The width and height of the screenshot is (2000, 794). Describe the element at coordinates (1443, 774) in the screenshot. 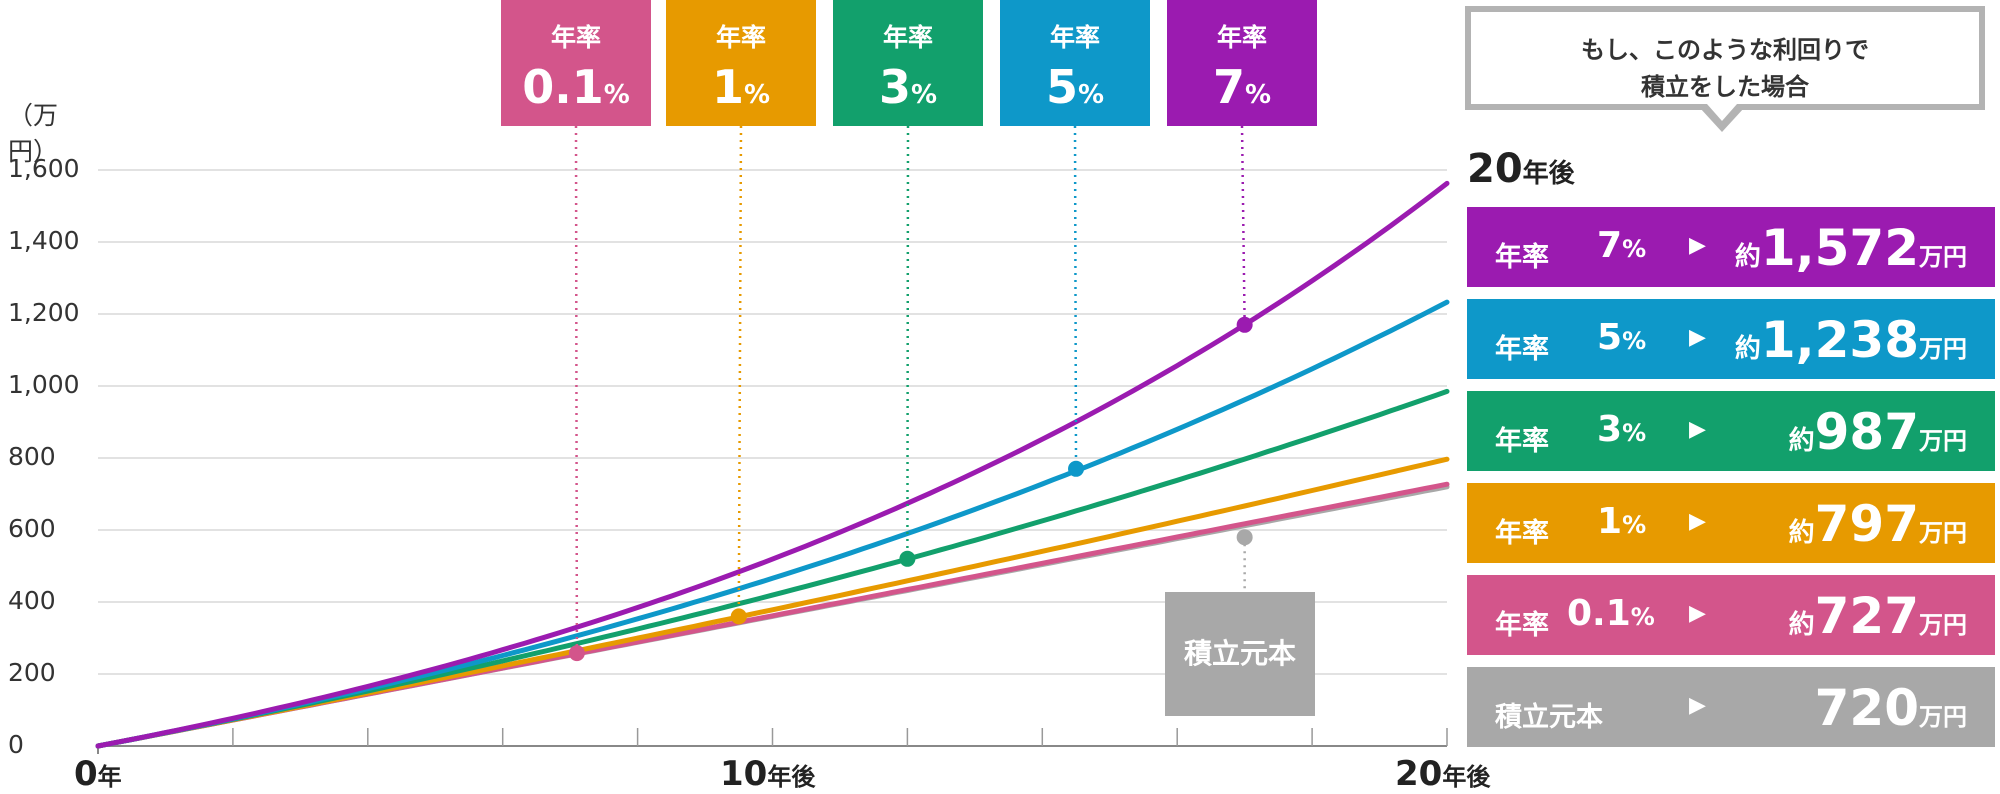

I see `x-tick-20: 20年後` at that location.